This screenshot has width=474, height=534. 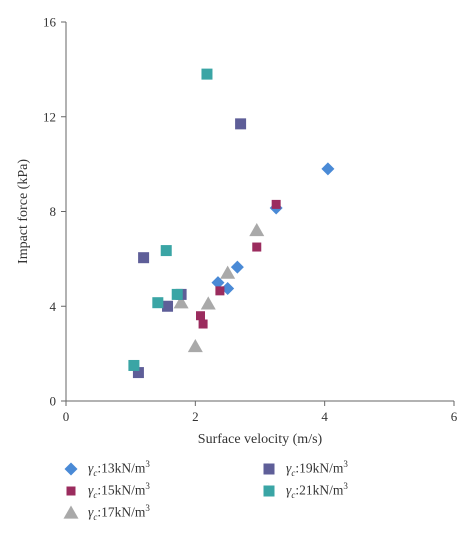 I want to click on legend-item: γc:19kN/m3, so click(x=304, y=469).